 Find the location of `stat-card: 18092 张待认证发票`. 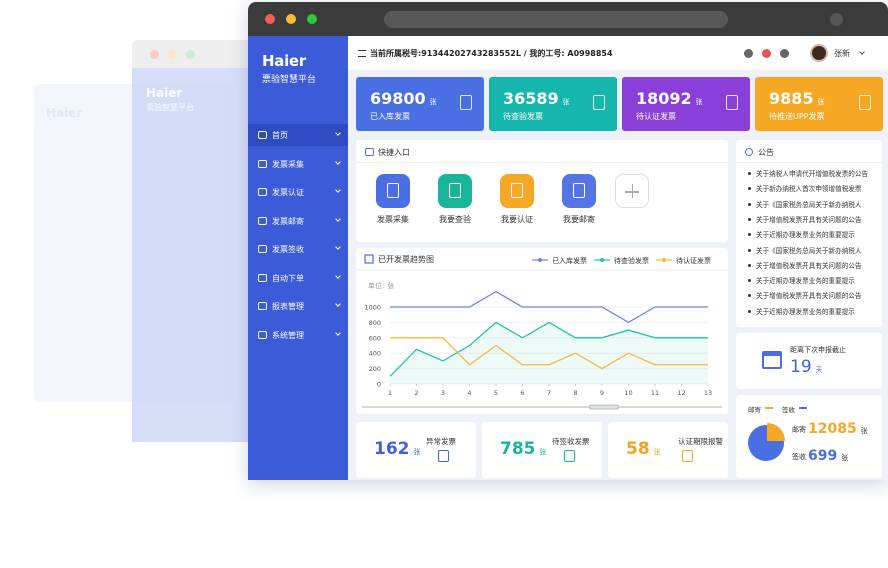

stat-card: 18092 张待认证发票 is located at coordinates (686, 104).